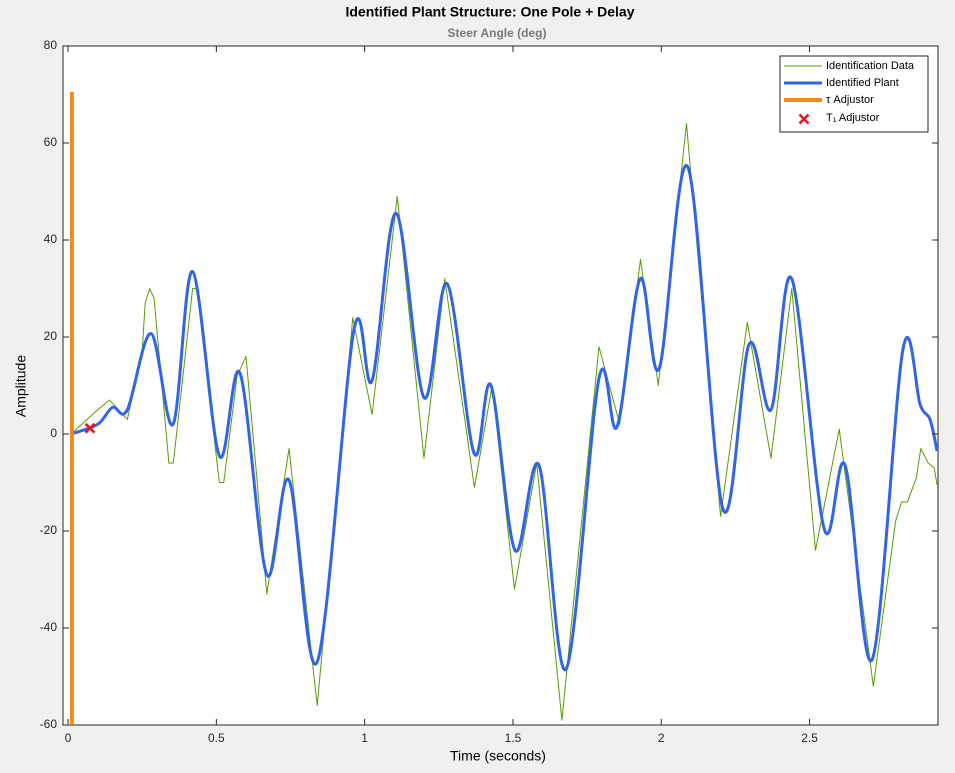  Describe the element at coordinates (870, 66) in the screenshot. I see `legend-label: Identification Data` at that location.